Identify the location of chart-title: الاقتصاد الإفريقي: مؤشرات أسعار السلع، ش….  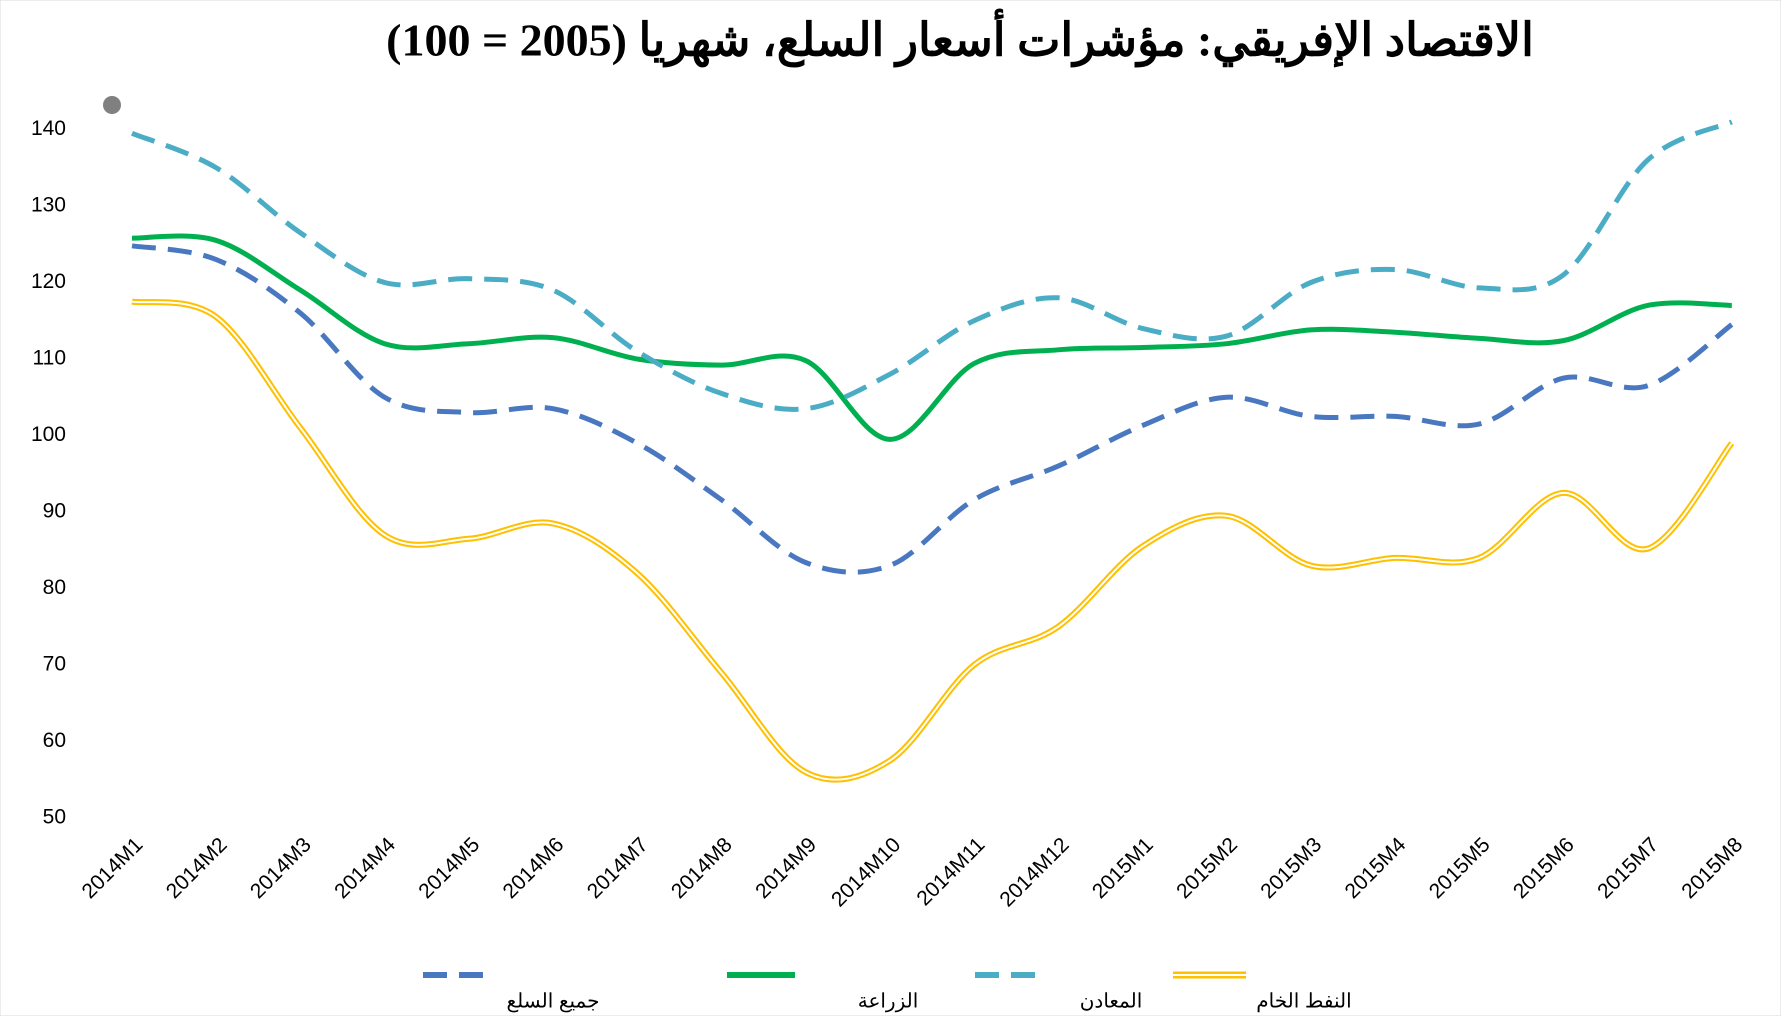
(960, 39).